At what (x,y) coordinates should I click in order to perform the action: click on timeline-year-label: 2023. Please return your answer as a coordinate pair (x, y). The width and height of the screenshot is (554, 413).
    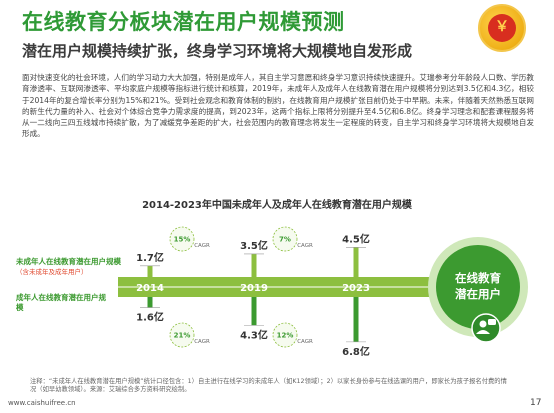
    Looking at the image, I should click on (356, 288).